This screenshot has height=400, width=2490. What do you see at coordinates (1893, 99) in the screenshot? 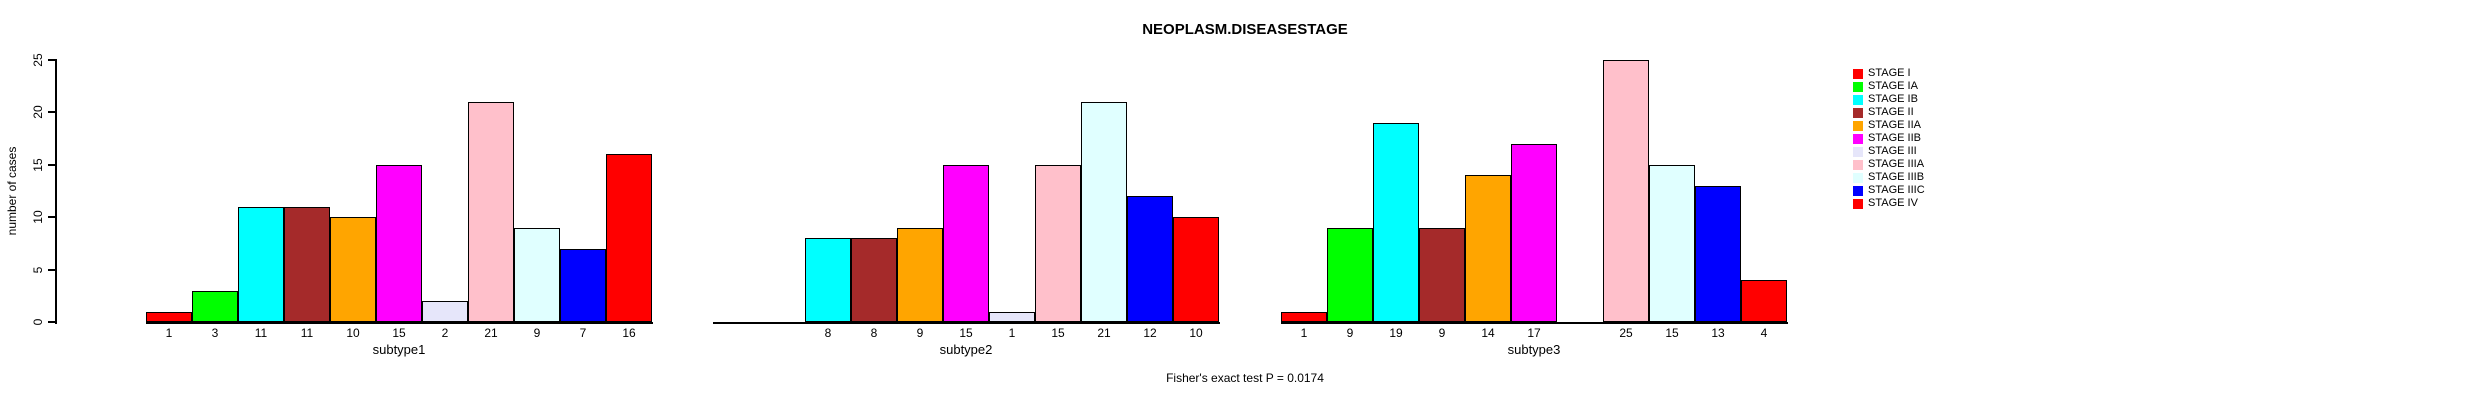
I see `legend-label: STAGE IB` at bounding box center [1893, 99].